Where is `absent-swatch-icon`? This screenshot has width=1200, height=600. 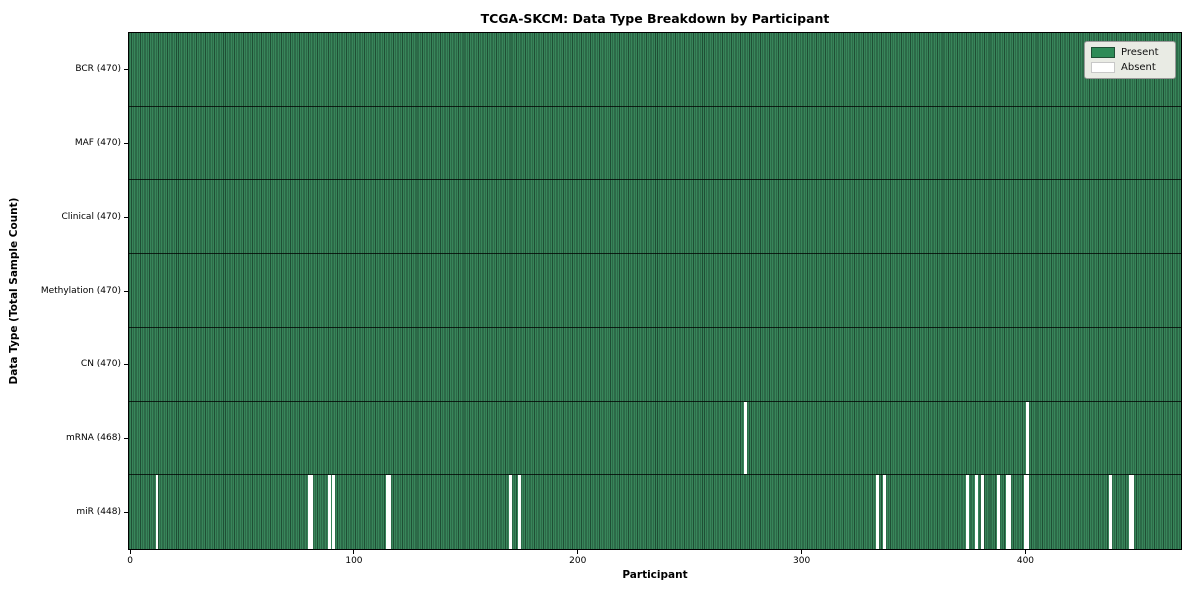 absent-swatch-icon is located at coordinates (1103, 67).